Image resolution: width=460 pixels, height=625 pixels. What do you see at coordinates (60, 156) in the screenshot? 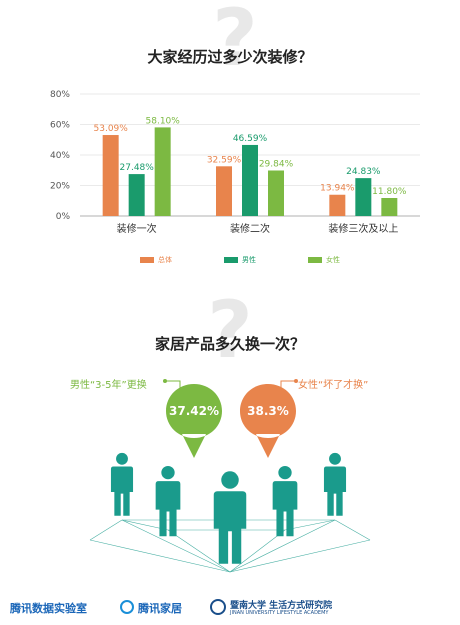
I see `y-tick-label: 40%` at bounding box center [60, 156].